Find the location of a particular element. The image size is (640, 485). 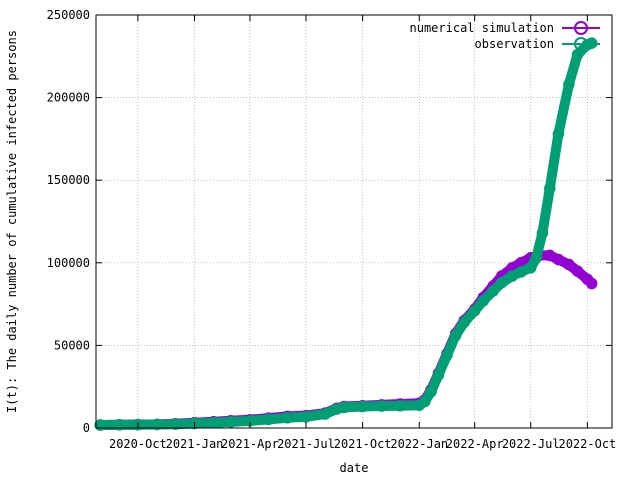

x-tick-label: 2021-Oct is located at coordinates (363, 444).